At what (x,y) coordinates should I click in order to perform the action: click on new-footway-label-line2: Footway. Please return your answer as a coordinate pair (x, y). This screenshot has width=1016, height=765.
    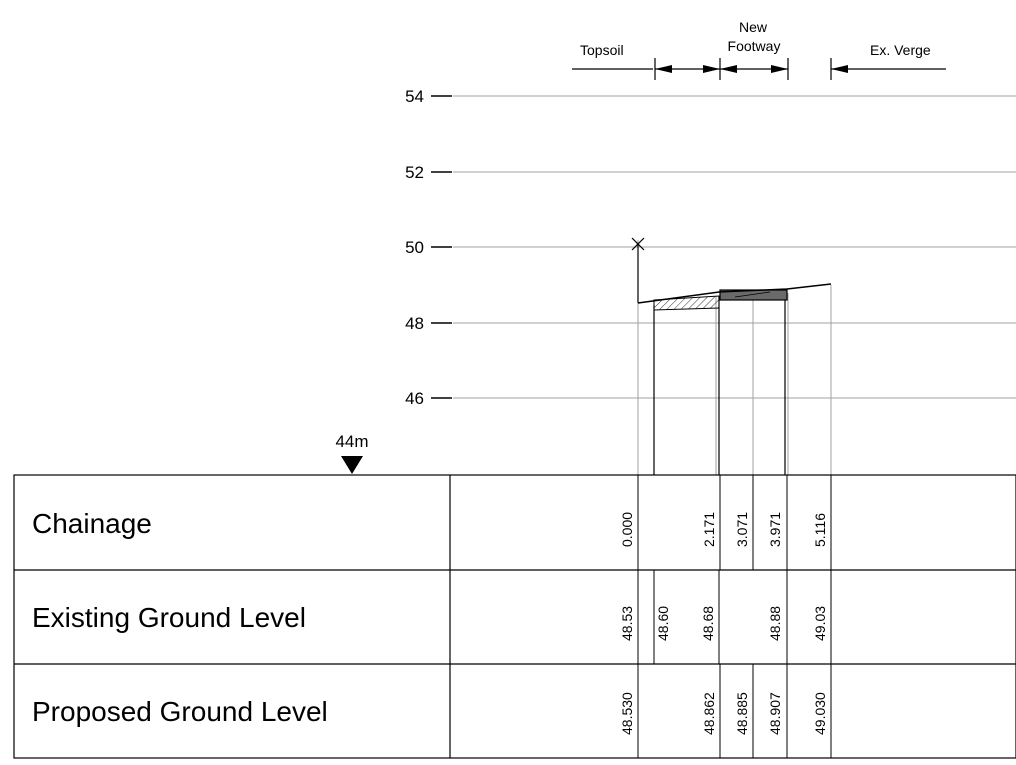
    Looking at the image, I should click on (754, 46).